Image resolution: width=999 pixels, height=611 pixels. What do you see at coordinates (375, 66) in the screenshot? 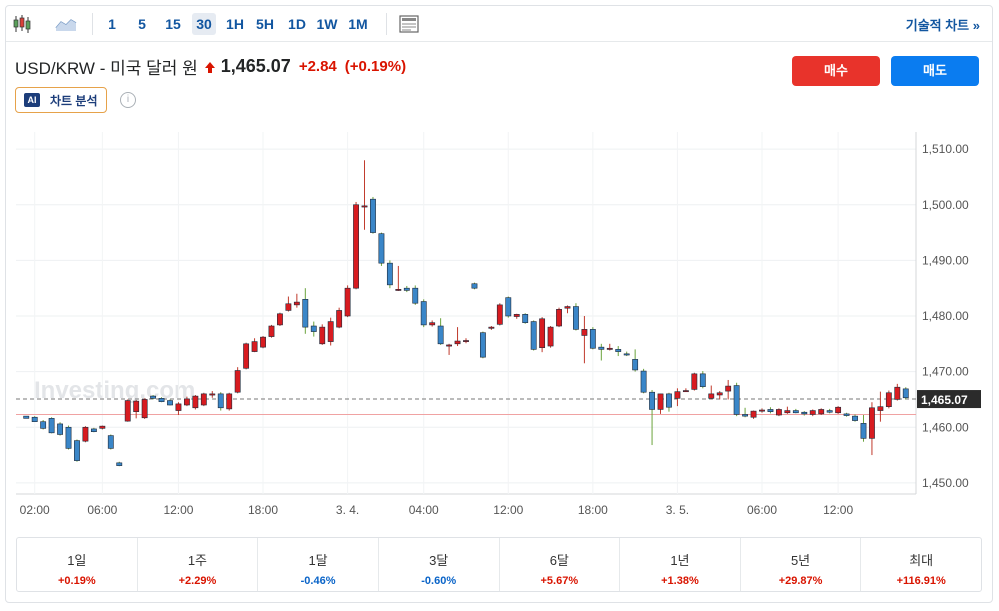
I see `price-change-percent: (+0.19%)` at bounding box center [375, 66].